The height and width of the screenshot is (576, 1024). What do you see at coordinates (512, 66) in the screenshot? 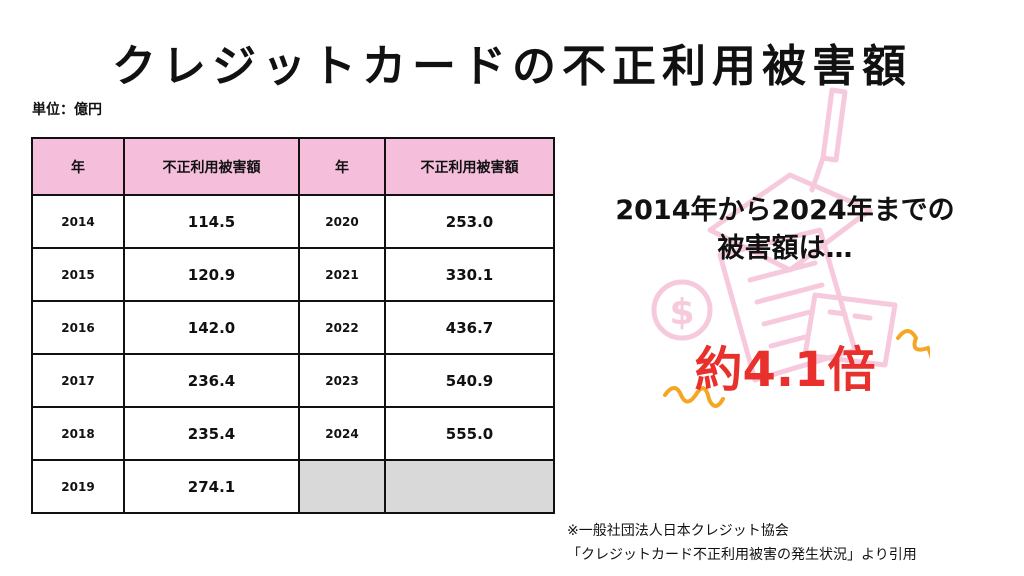
I see `page-title: クレジットカードの不正利用被害額` at bounding box center [512, 66].